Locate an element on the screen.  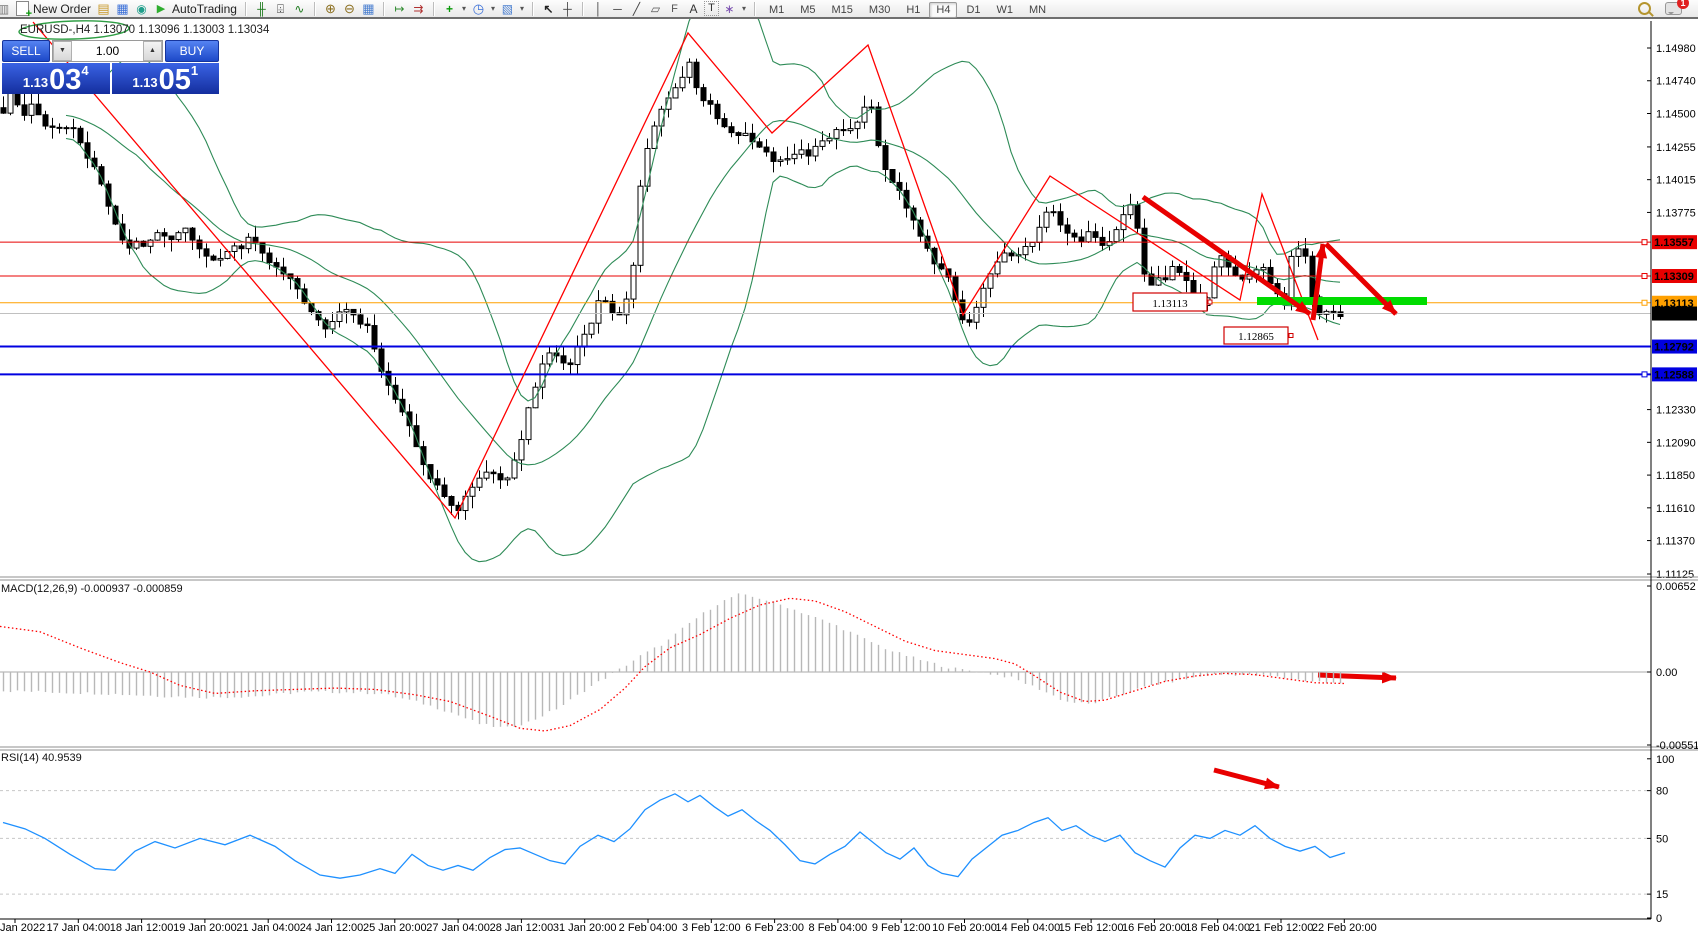
text-label-icon: T is located at coordinates (711, 8).